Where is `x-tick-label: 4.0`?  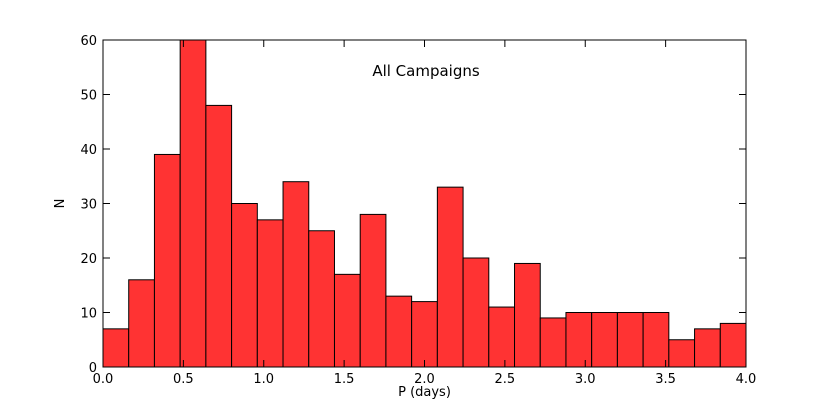
x-tick-label: 4.0 is located at coordinates (746, 379).